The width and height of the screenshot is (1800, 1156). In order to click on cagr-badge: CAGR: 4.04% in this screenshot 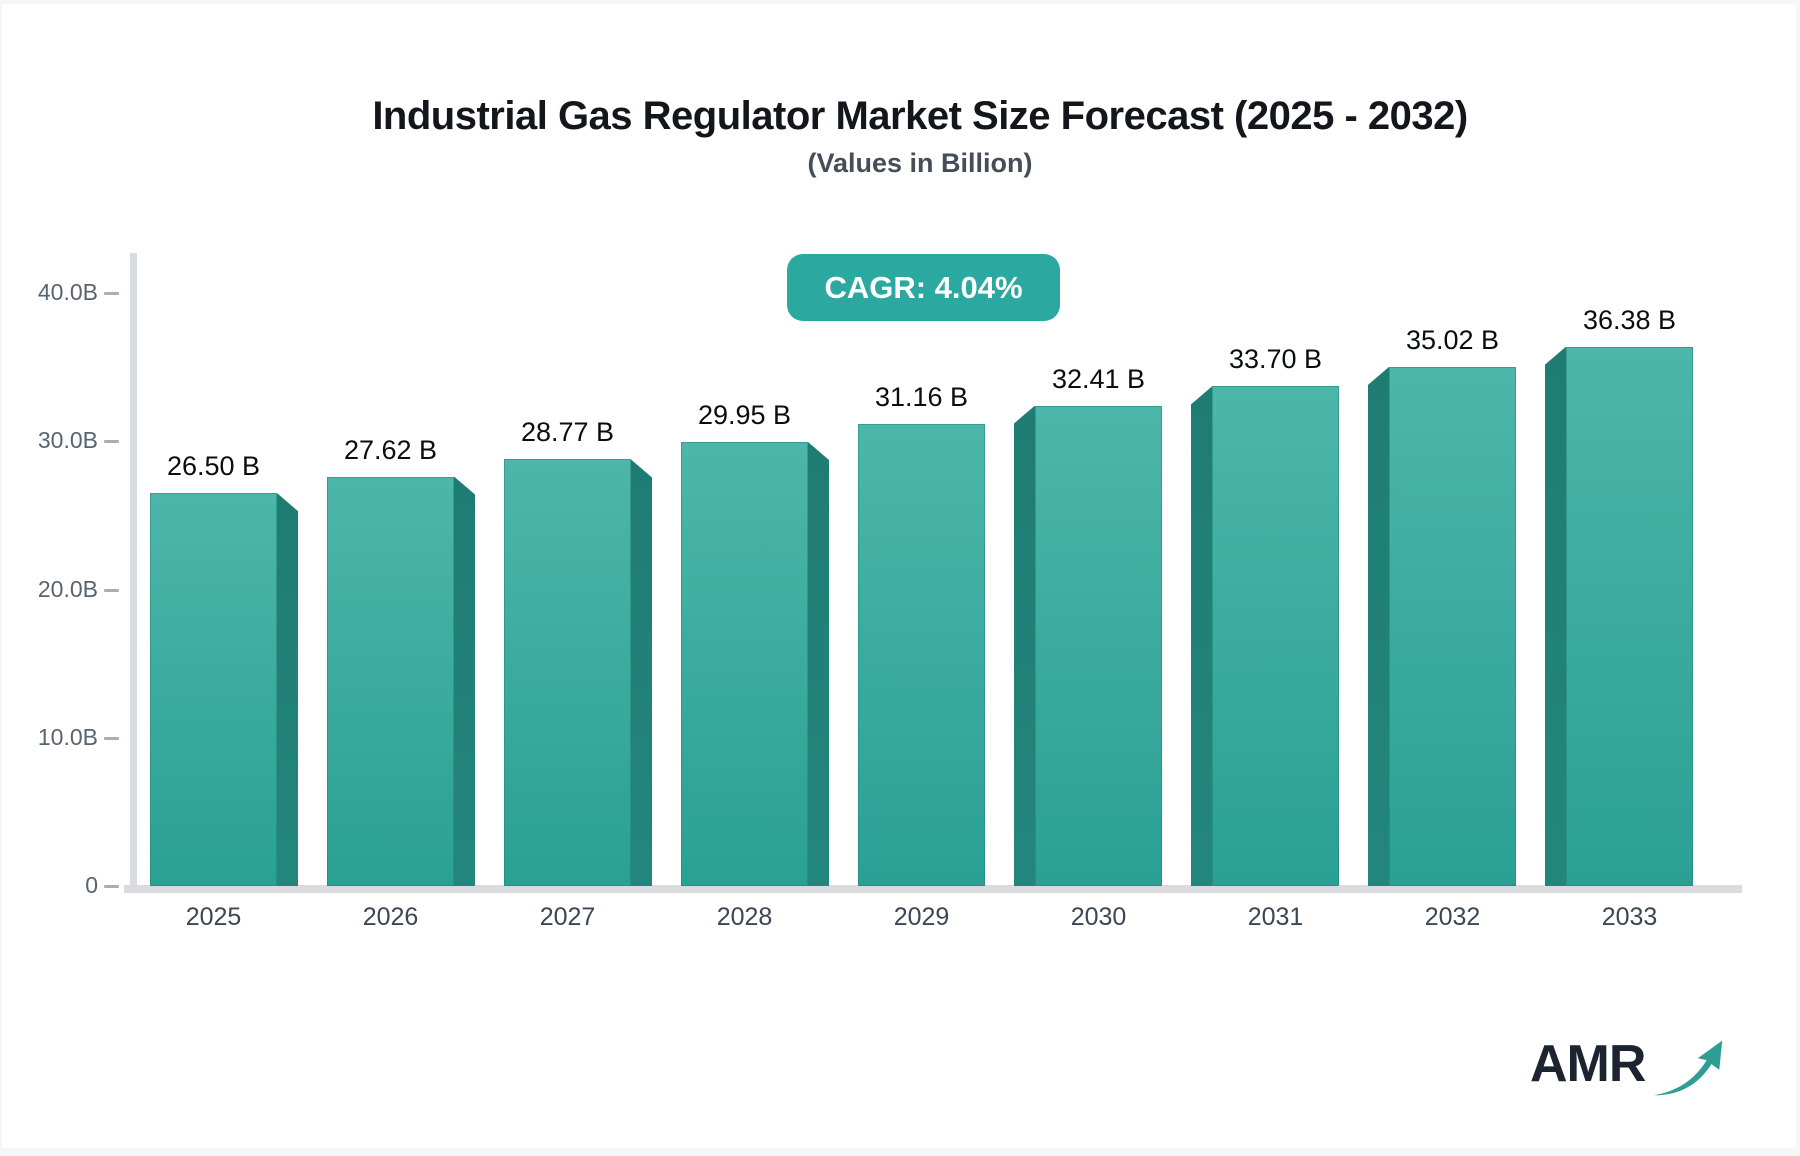, I will do `click(923, 287)`.